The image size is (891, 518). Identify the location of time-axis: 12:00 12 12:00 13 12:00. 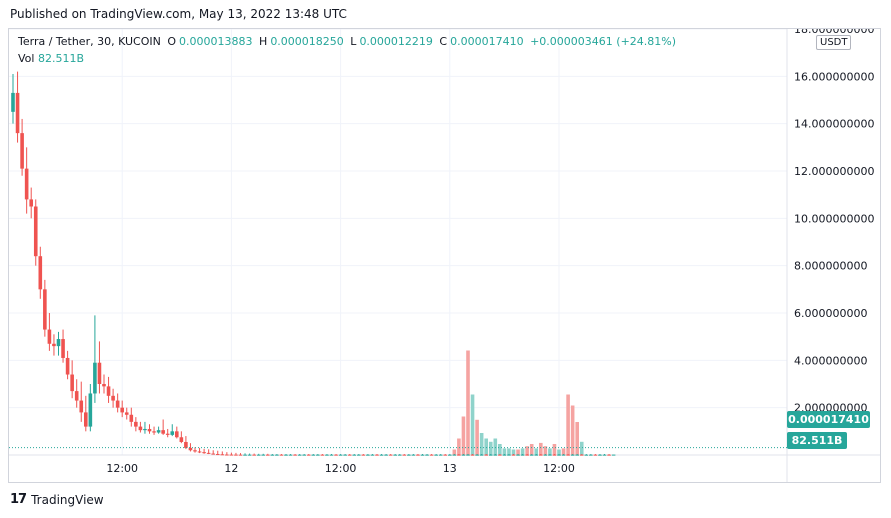
(340, 468).